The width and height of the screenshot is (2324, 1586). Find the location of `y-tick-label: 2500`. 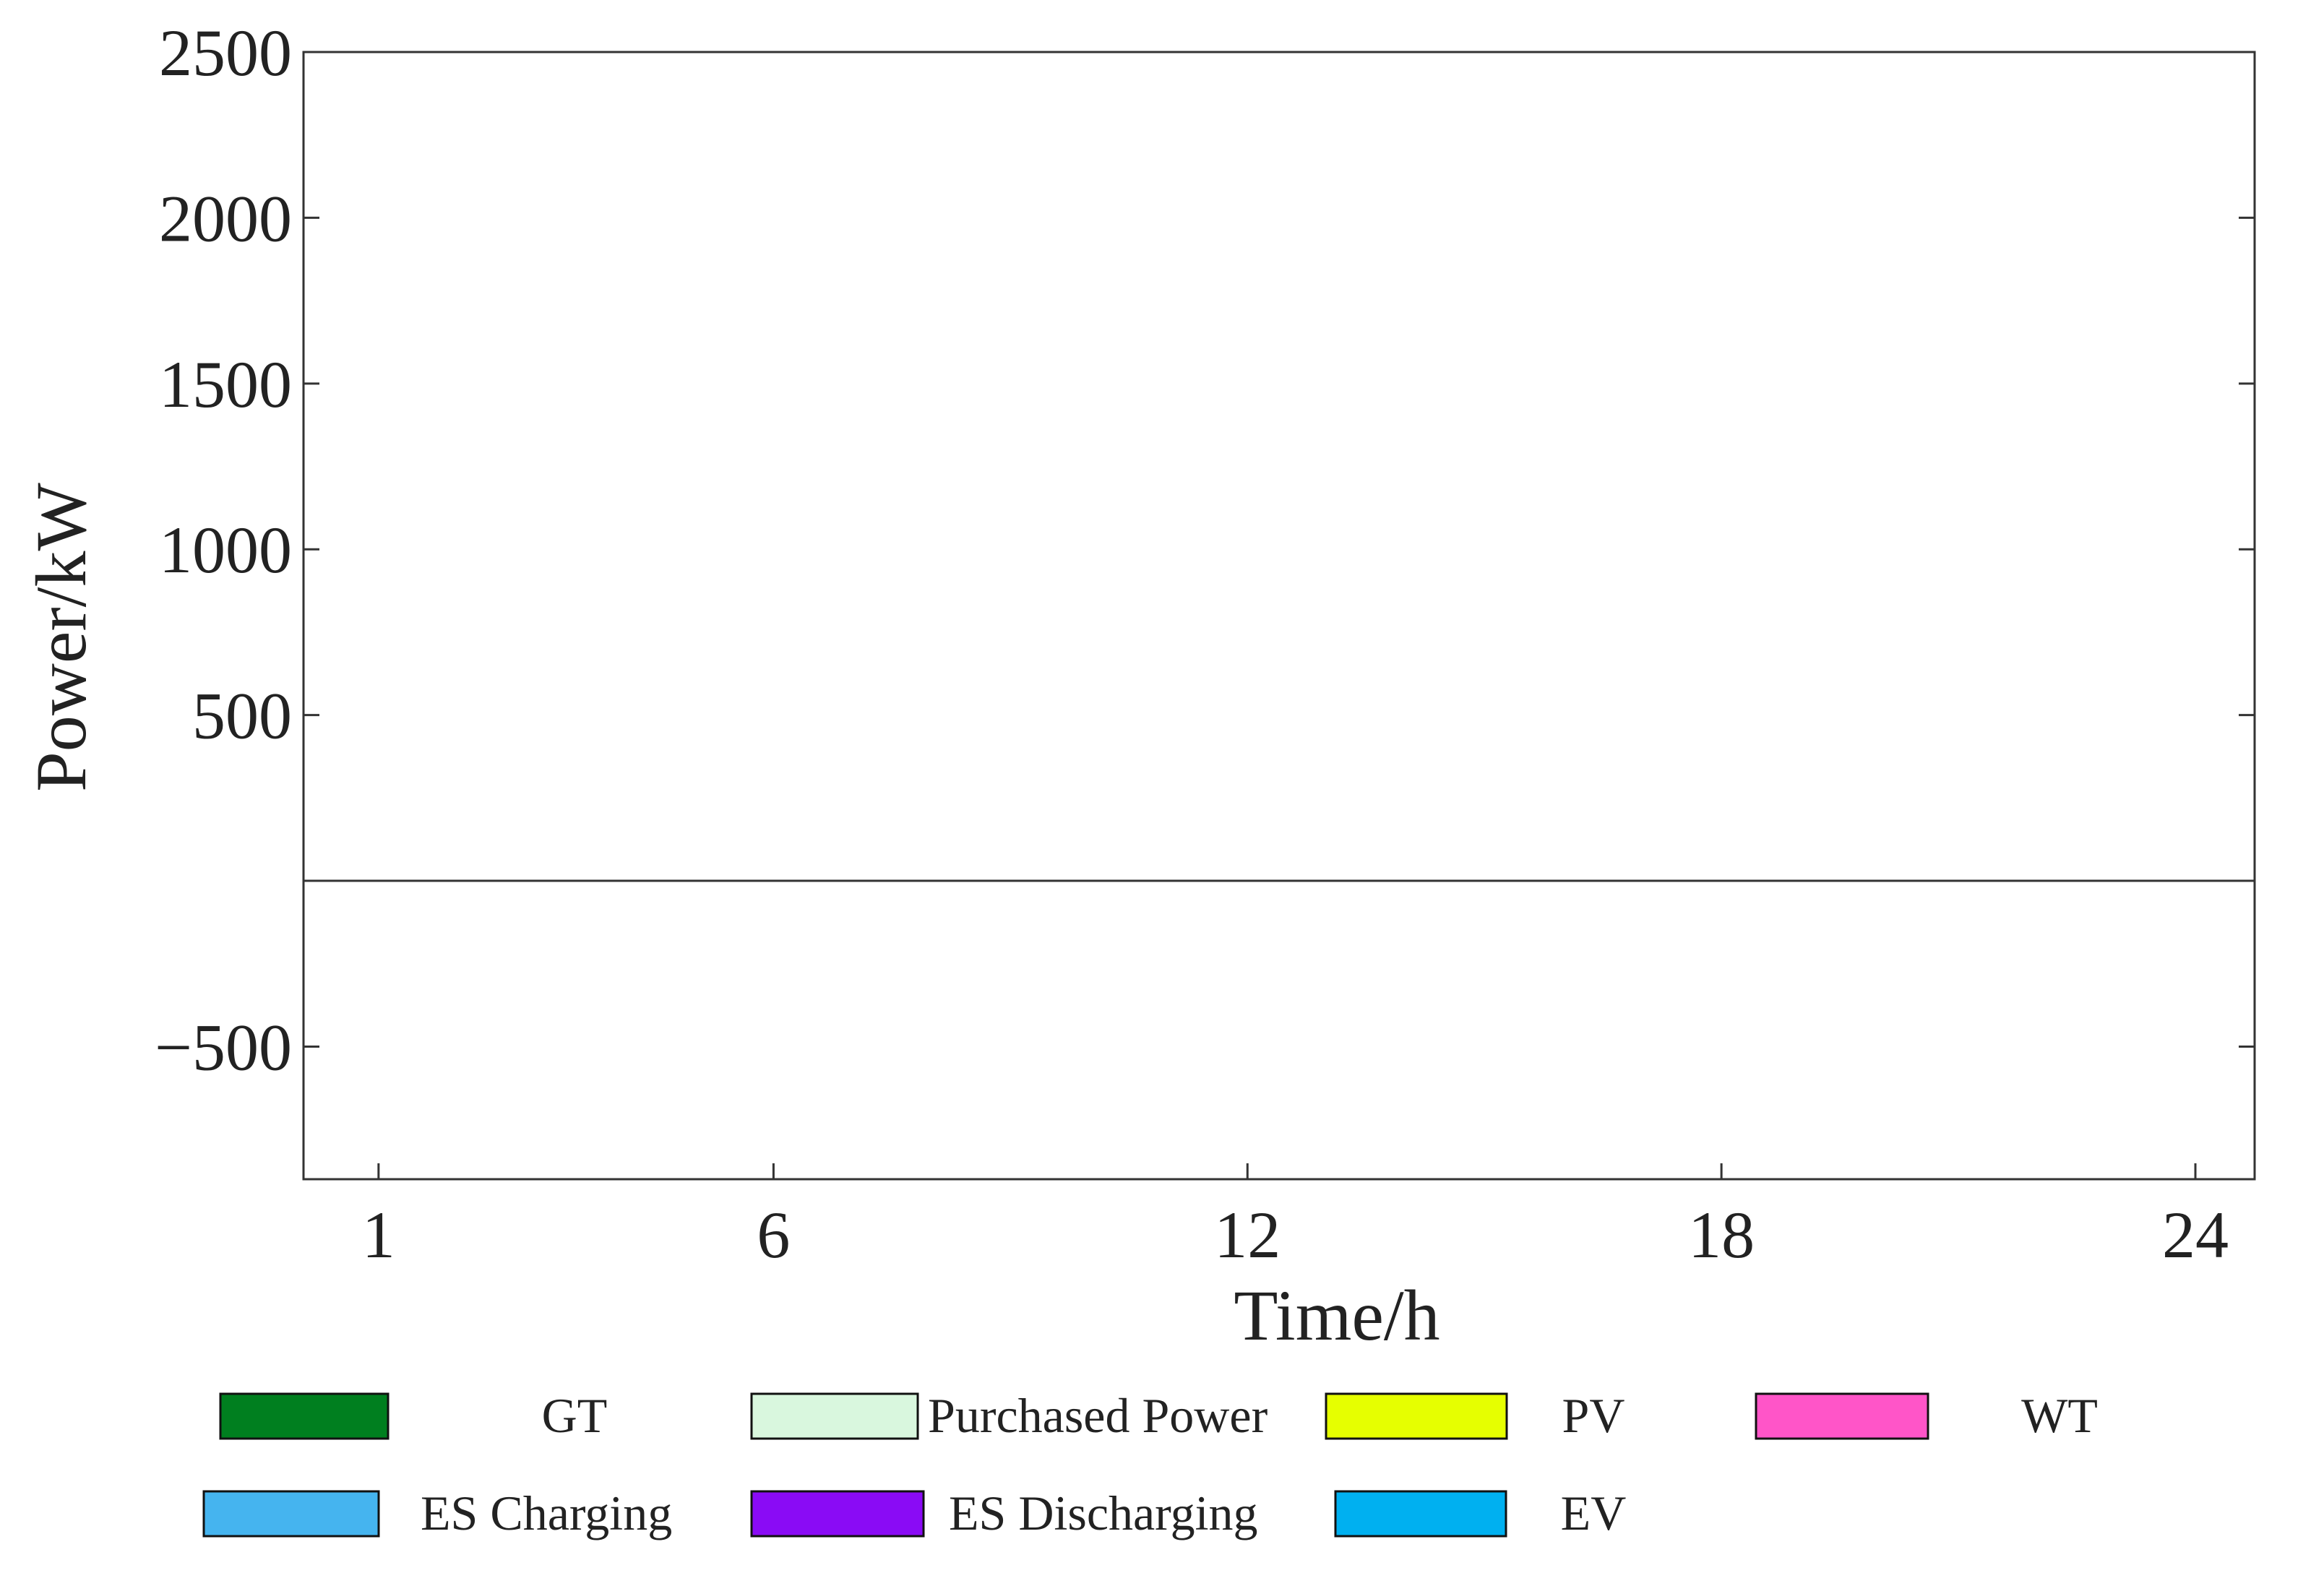

y-tick-label: 2500 is located at coordinates (225, 53).